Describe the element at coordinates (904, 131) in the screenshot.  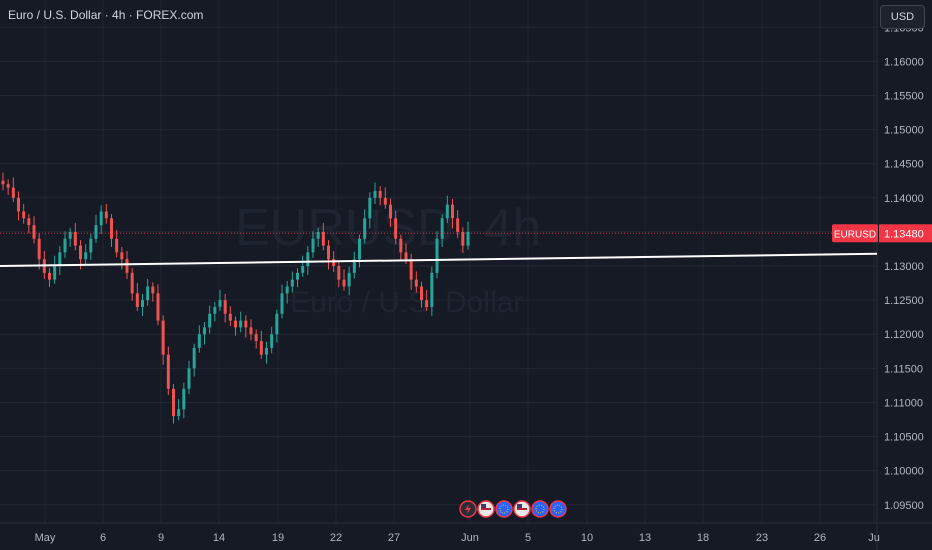
I see `price-label: 1.15000` at that location.